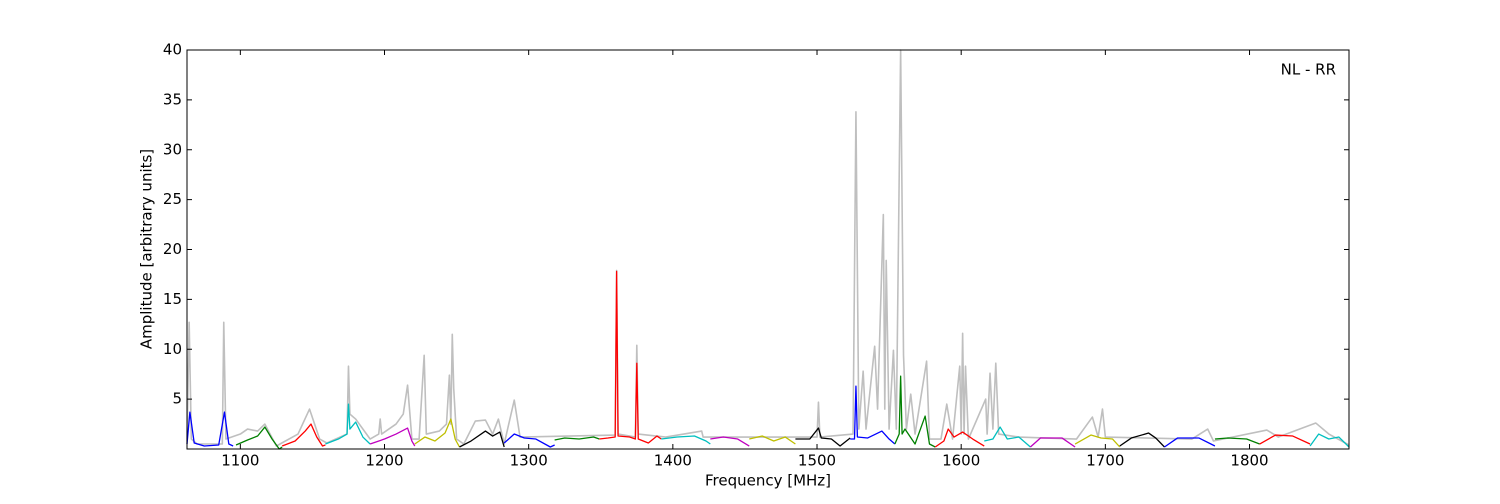 This screenshot has width=1500, height=504. What do you see at coordinates (172, 99) in the screenshot?
I see `y-tick-label: 35` at bounding box center [172, 99].